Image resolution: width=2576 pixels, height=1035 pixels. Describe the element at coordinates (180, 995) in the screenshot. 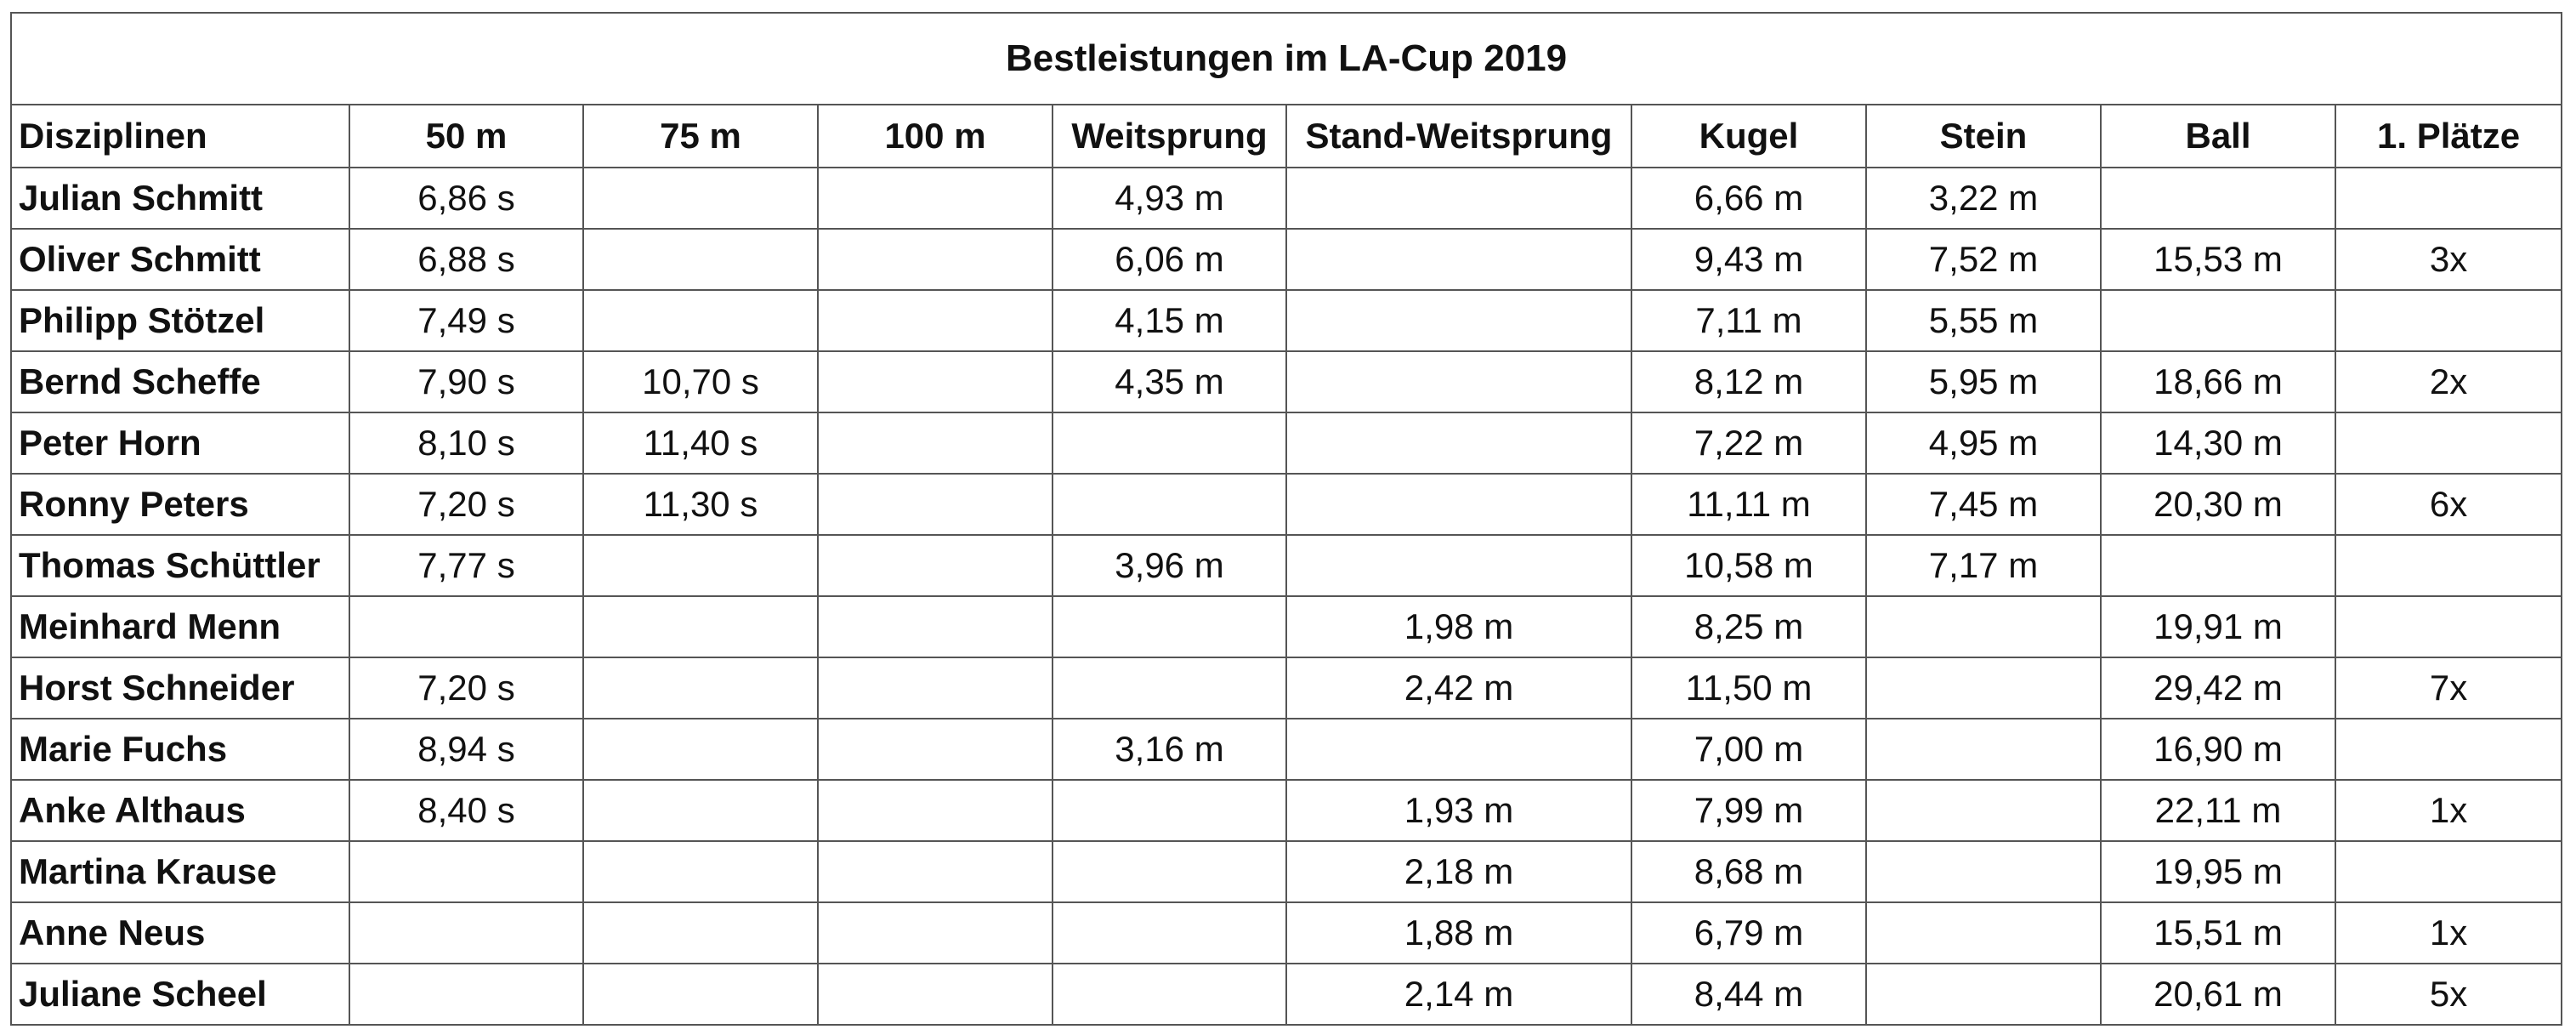

I see `athlete-name-cell: Juliane Scheel` at that location.